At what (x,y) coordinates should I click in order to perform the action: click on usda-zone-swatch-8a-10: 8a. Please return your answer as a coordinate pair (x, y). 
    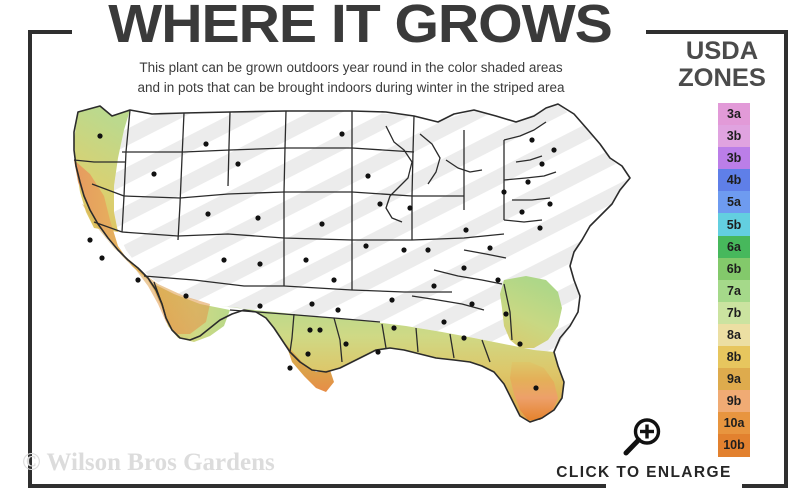
    Looking at the image, I should click on (734, 335).